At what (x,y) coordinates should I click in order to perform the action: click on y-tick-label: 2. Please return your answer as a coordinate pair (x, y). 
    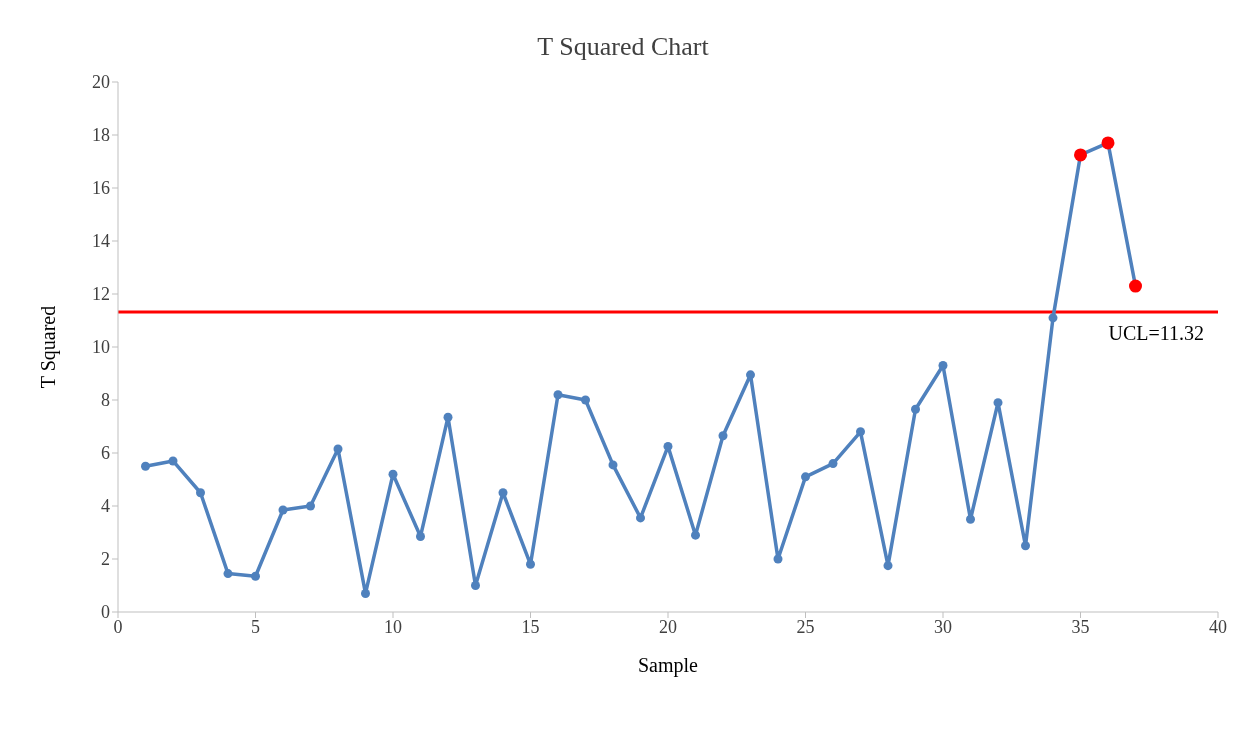
    Looking at the image, I should click on (105, 559).